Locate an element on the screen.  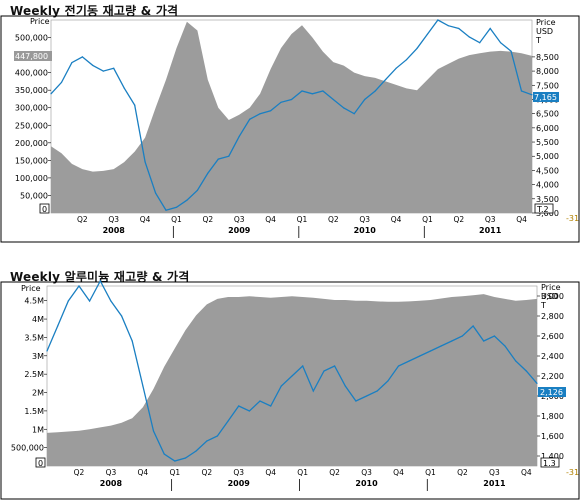
left-tick-label: 4M is located at coordinates (38, 319).